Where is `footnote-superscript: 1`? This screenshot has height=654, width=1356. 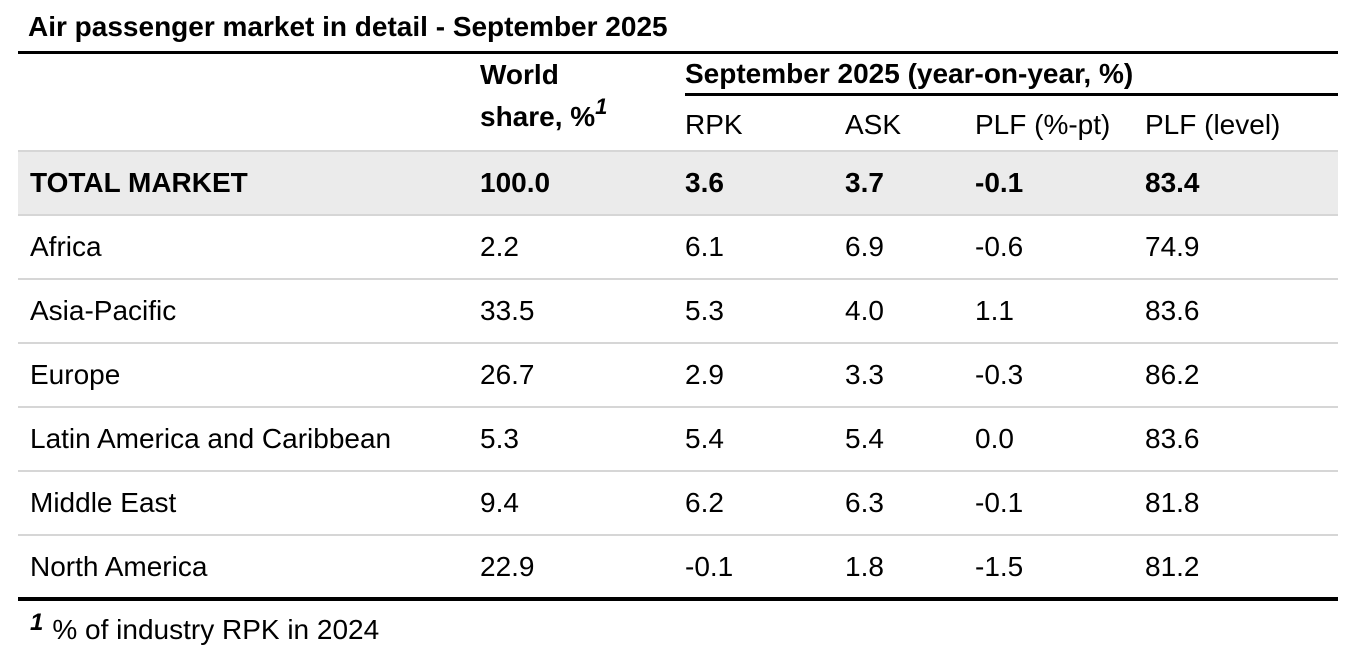 footnote-superscript: 1 is located at coordinates (37, 622).